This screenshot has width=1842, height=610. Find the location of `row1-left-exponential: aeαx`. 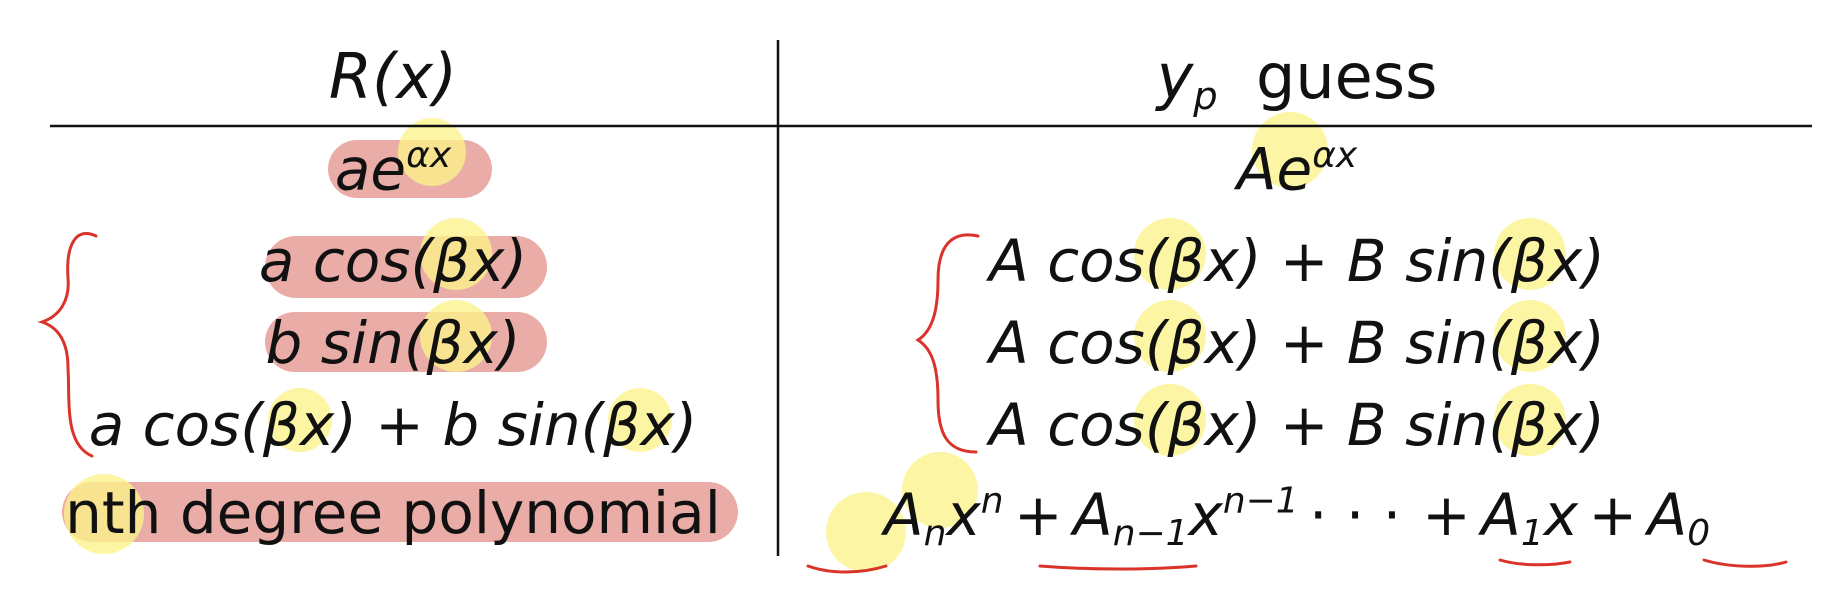

row1-left-exponential: aeαx is located at coordinates (393, 167).